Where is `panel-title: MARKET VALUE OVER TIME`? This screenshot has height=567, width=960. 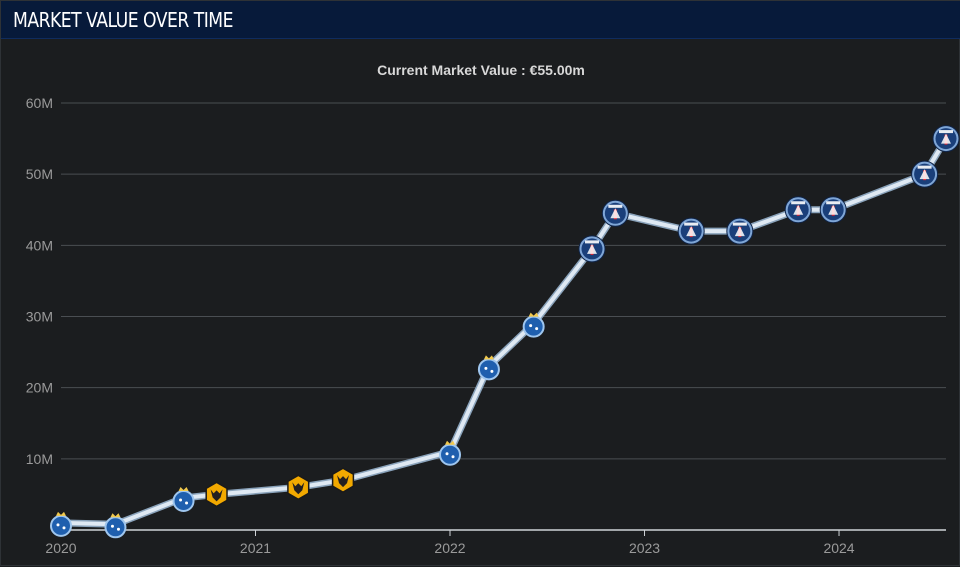
panel-title: MARKET VALUE OVER TIME is located at coordinates (123, 20).